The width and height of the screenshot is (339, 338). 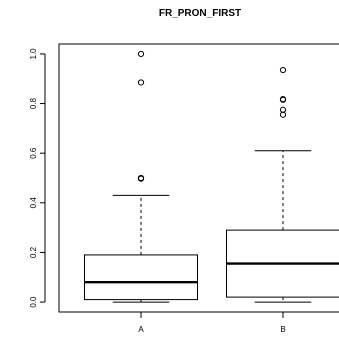 What do you see at coordinates (37, 178) in the screenshot?
I see `y-axis: 0.0 0.2 0.4 0.6 0.8 1.0` at bounding box center [37, 178].